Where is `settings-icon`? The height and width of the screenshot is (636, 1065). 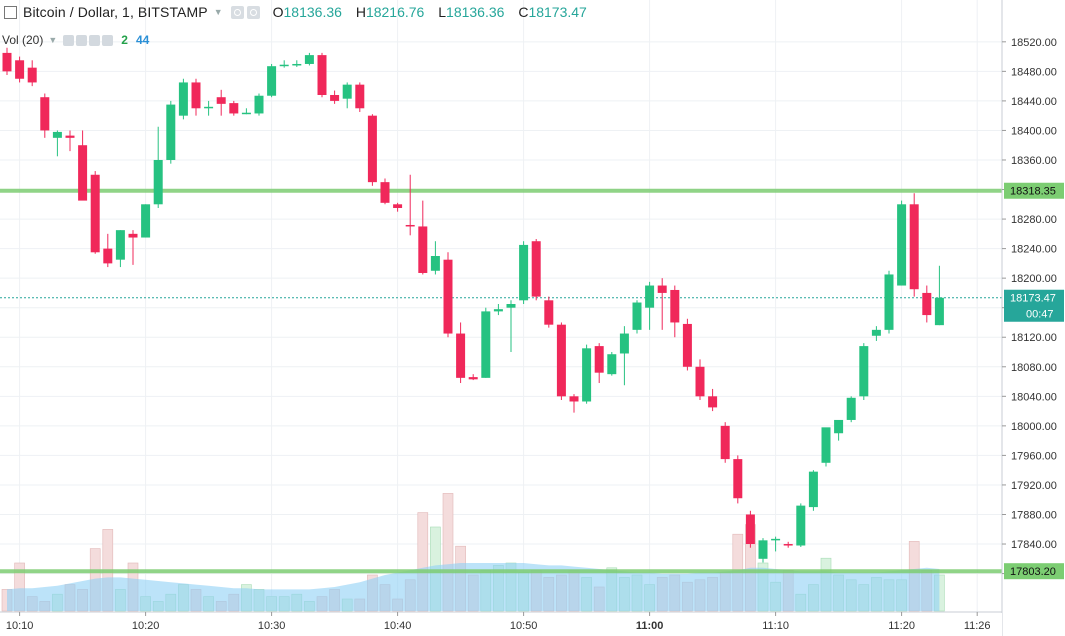 settings-icon is located at coordinates (237, 12).